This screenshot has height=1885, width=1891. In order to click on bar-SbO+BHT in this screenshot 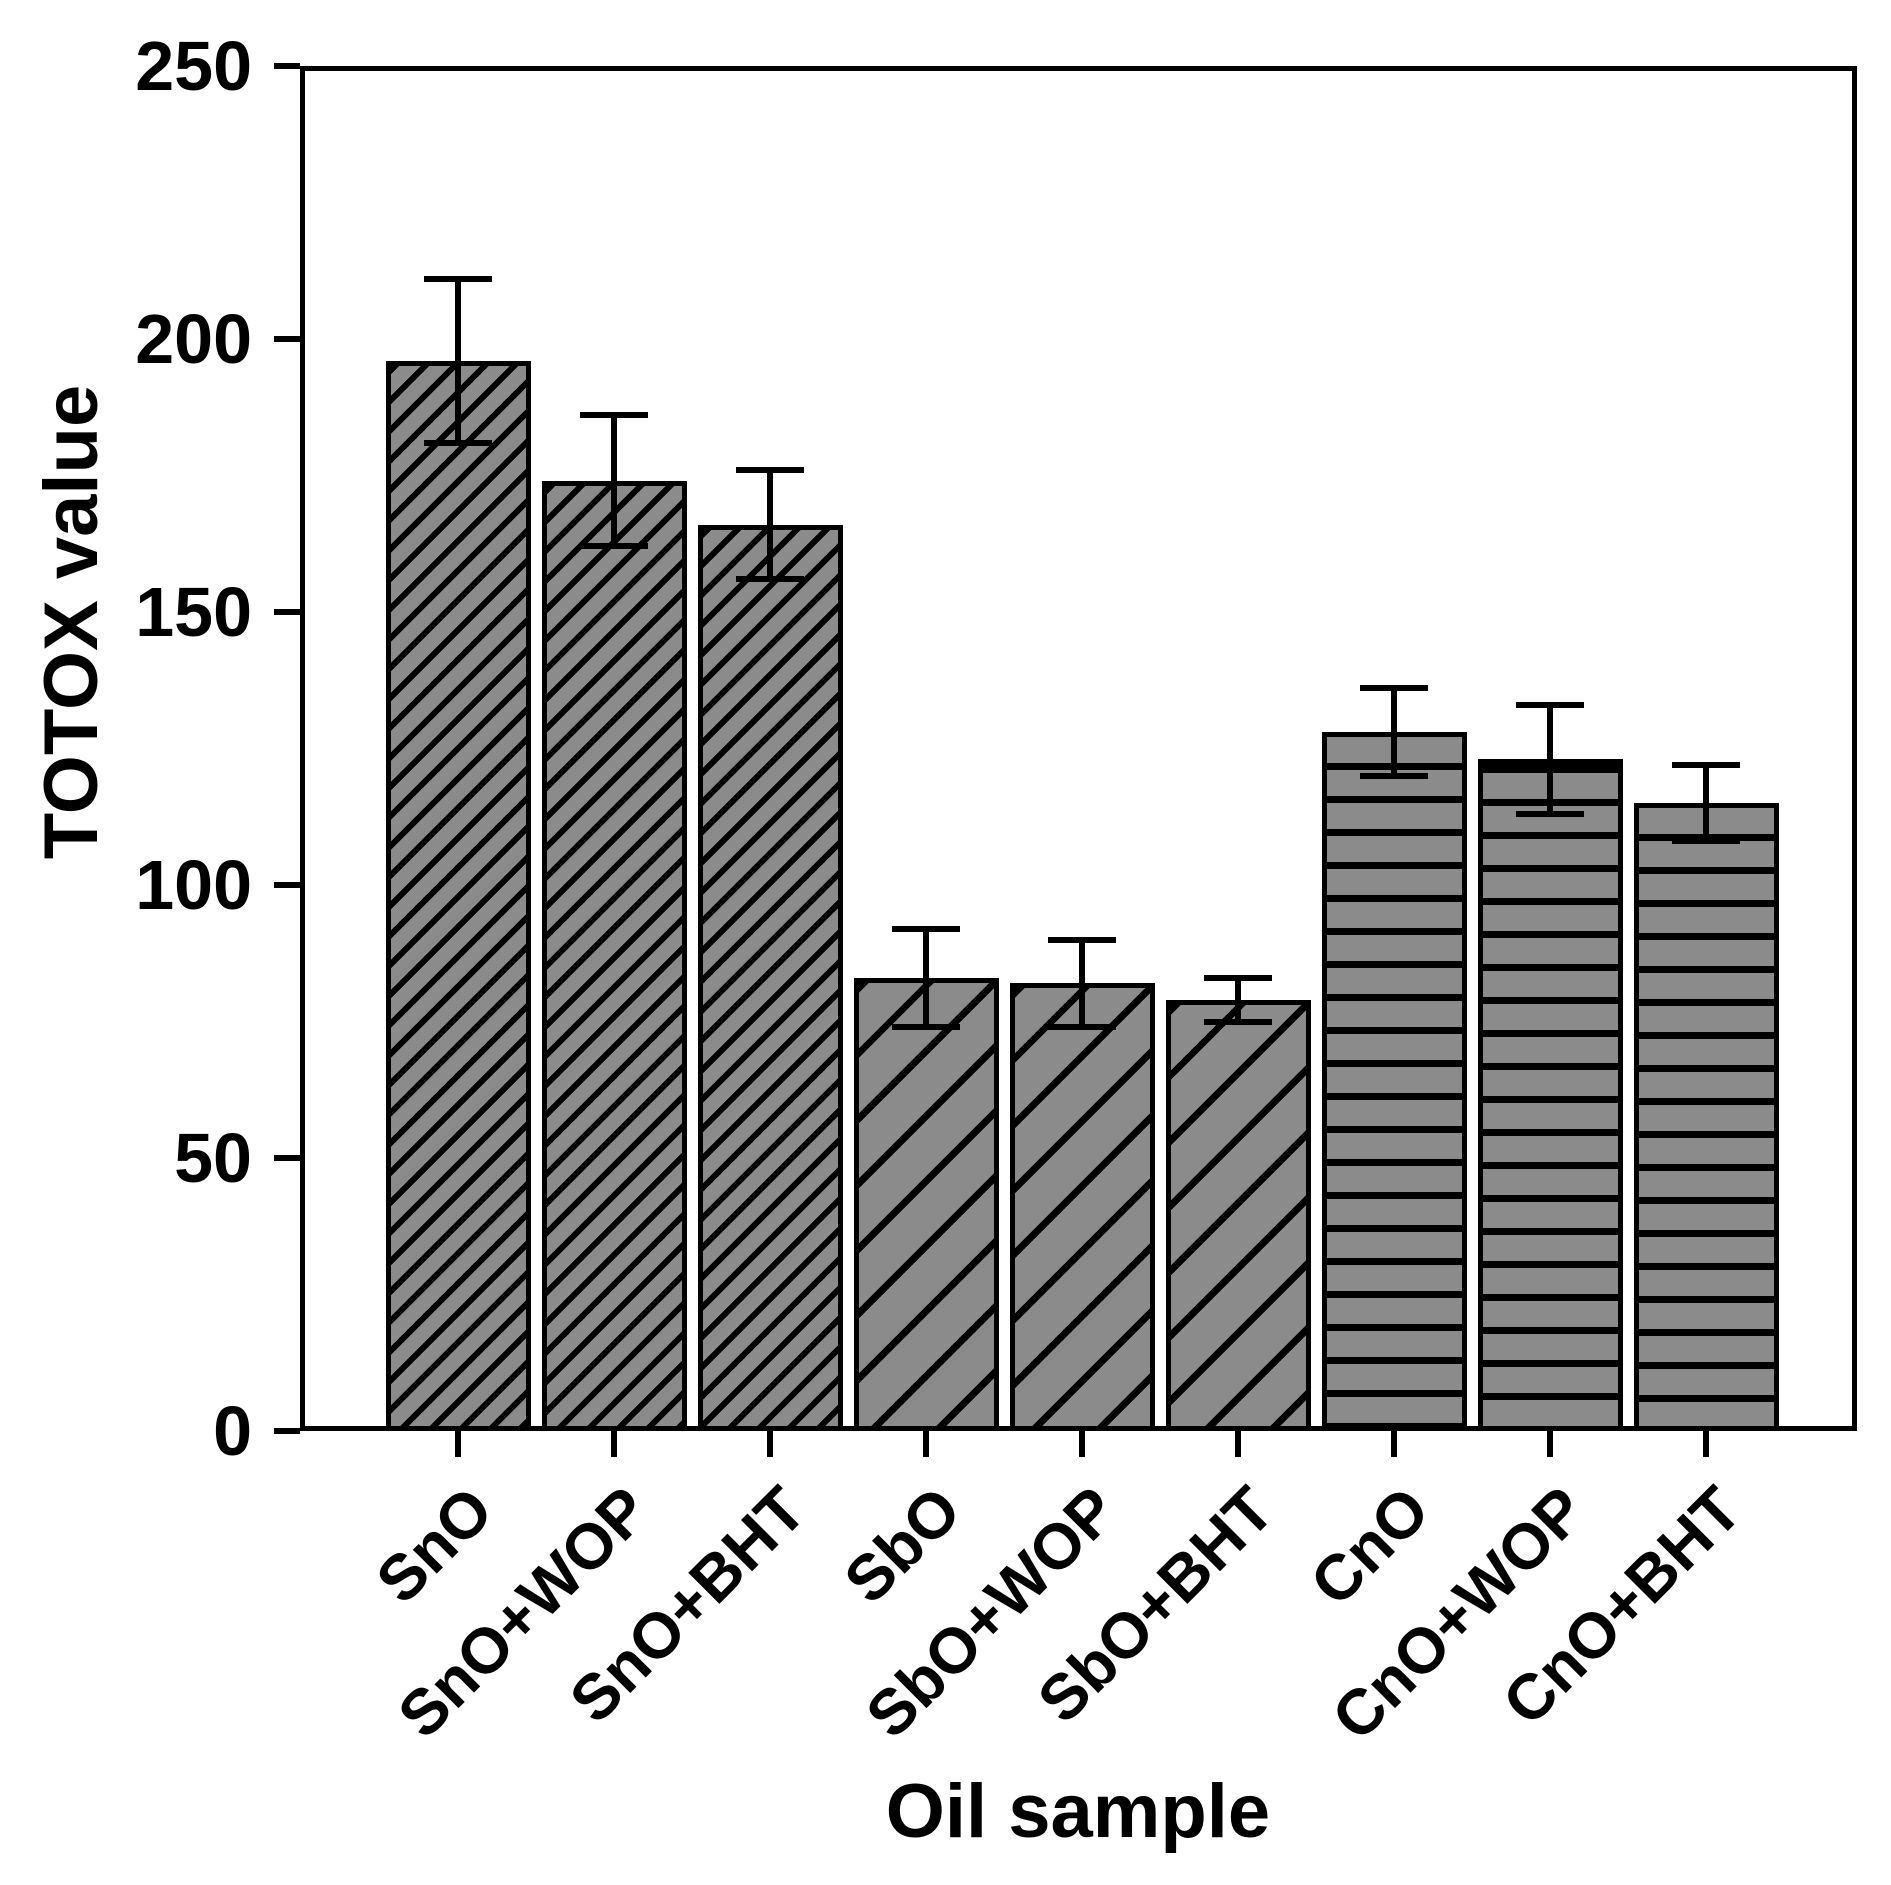, I will do `click(1238, 1215)`.